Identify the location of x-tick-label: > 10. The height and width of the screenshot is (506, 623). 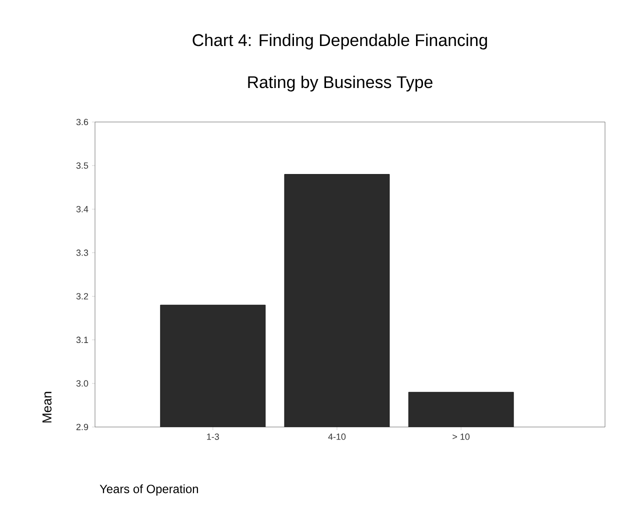
(461, 437).